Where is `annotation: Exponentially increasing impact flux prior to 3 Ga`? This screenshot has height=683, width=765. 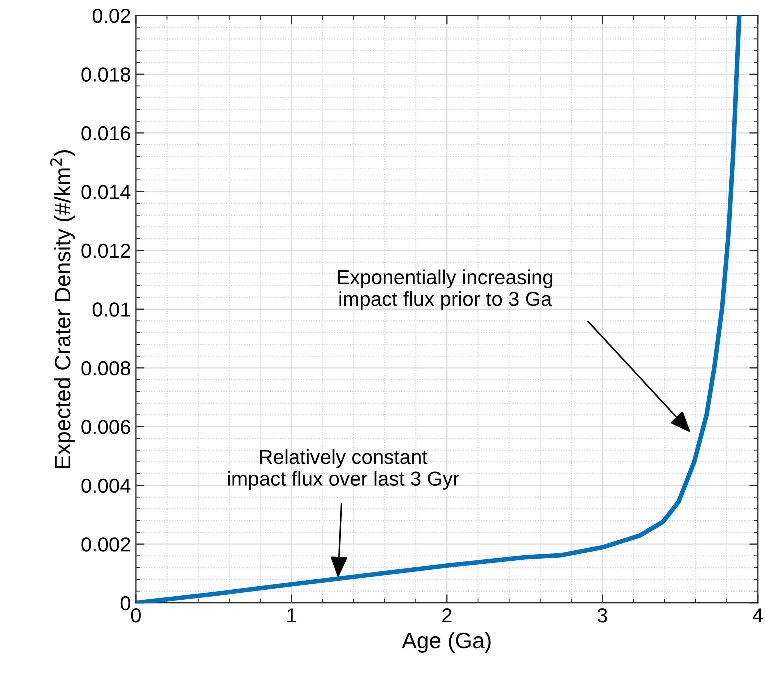
annotation: Exponentially increasing impact flux prior to 3 Ga is located at coordinates (445, 290).